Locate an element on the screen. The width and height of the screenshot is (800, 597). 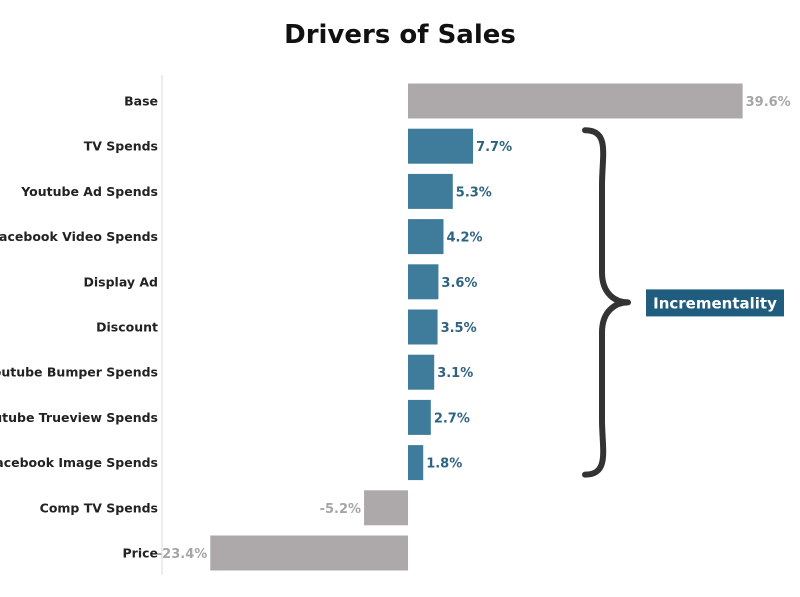
category-label-display-ad: Display Ad is located at coordinates (120, 281).